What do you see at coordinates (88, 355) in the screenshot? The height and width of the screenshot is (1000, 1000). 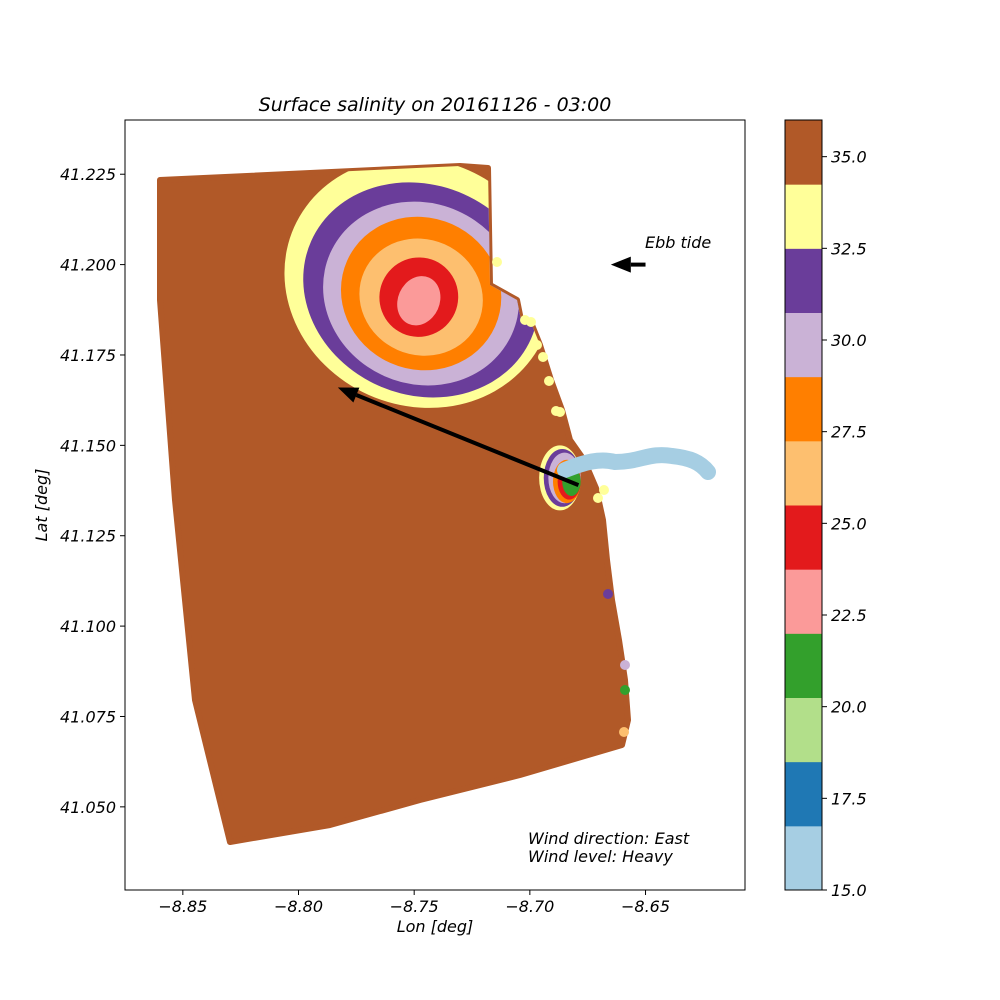 I see `y-tick-label: 41.175` at bounding box center [88, 355].